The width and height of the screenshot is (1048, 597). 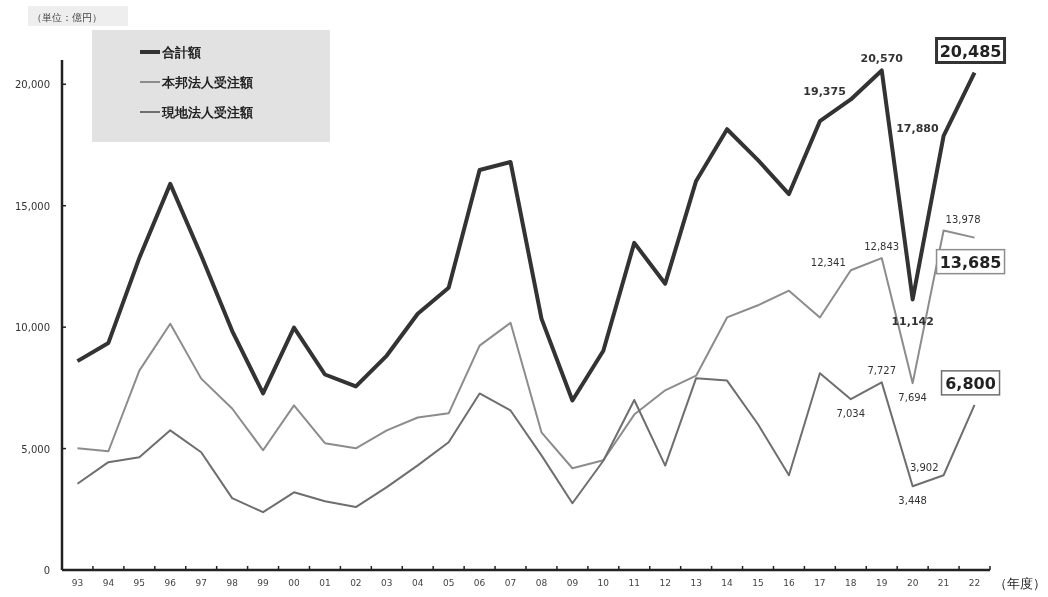 What do you see at coordinates (882, 59) in the screenshot?
I see `data-label: 20,570` at bounding box center [882, 59].